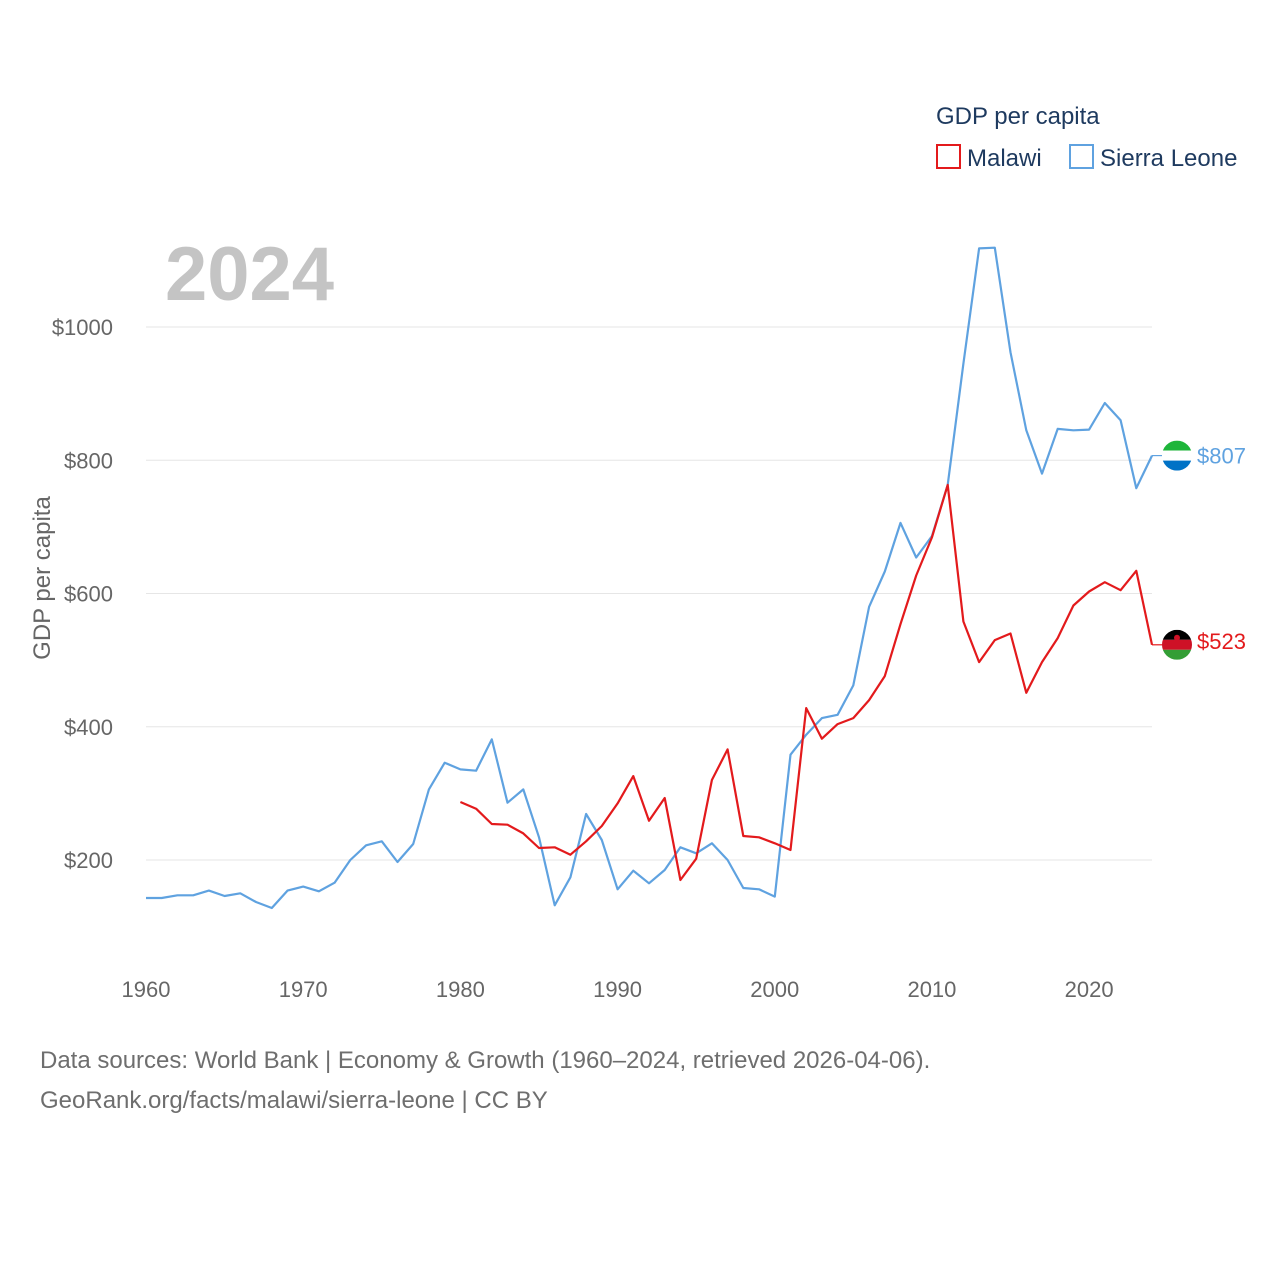 This screenshot has height=1280, width=1280. I want to click on x-tick-label: 1990, so click(617, 989).